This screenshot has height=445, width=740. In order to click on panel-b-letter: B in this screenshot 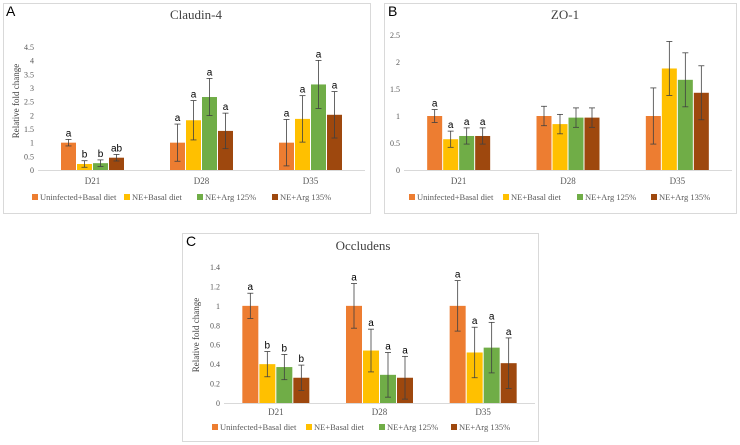, I will do `click(392, 11)`.